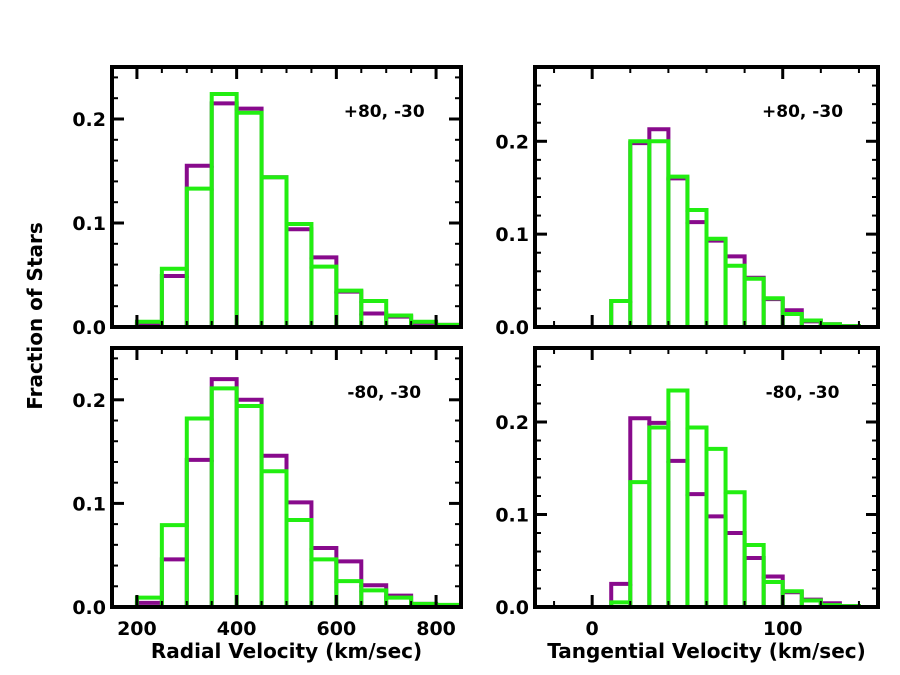 The width and height of the screenshot is (900, 675). What do you see at coordinates (287, 210) in the screenshot?
I see `series-green-radial_top` at bounding box center [287, 210].